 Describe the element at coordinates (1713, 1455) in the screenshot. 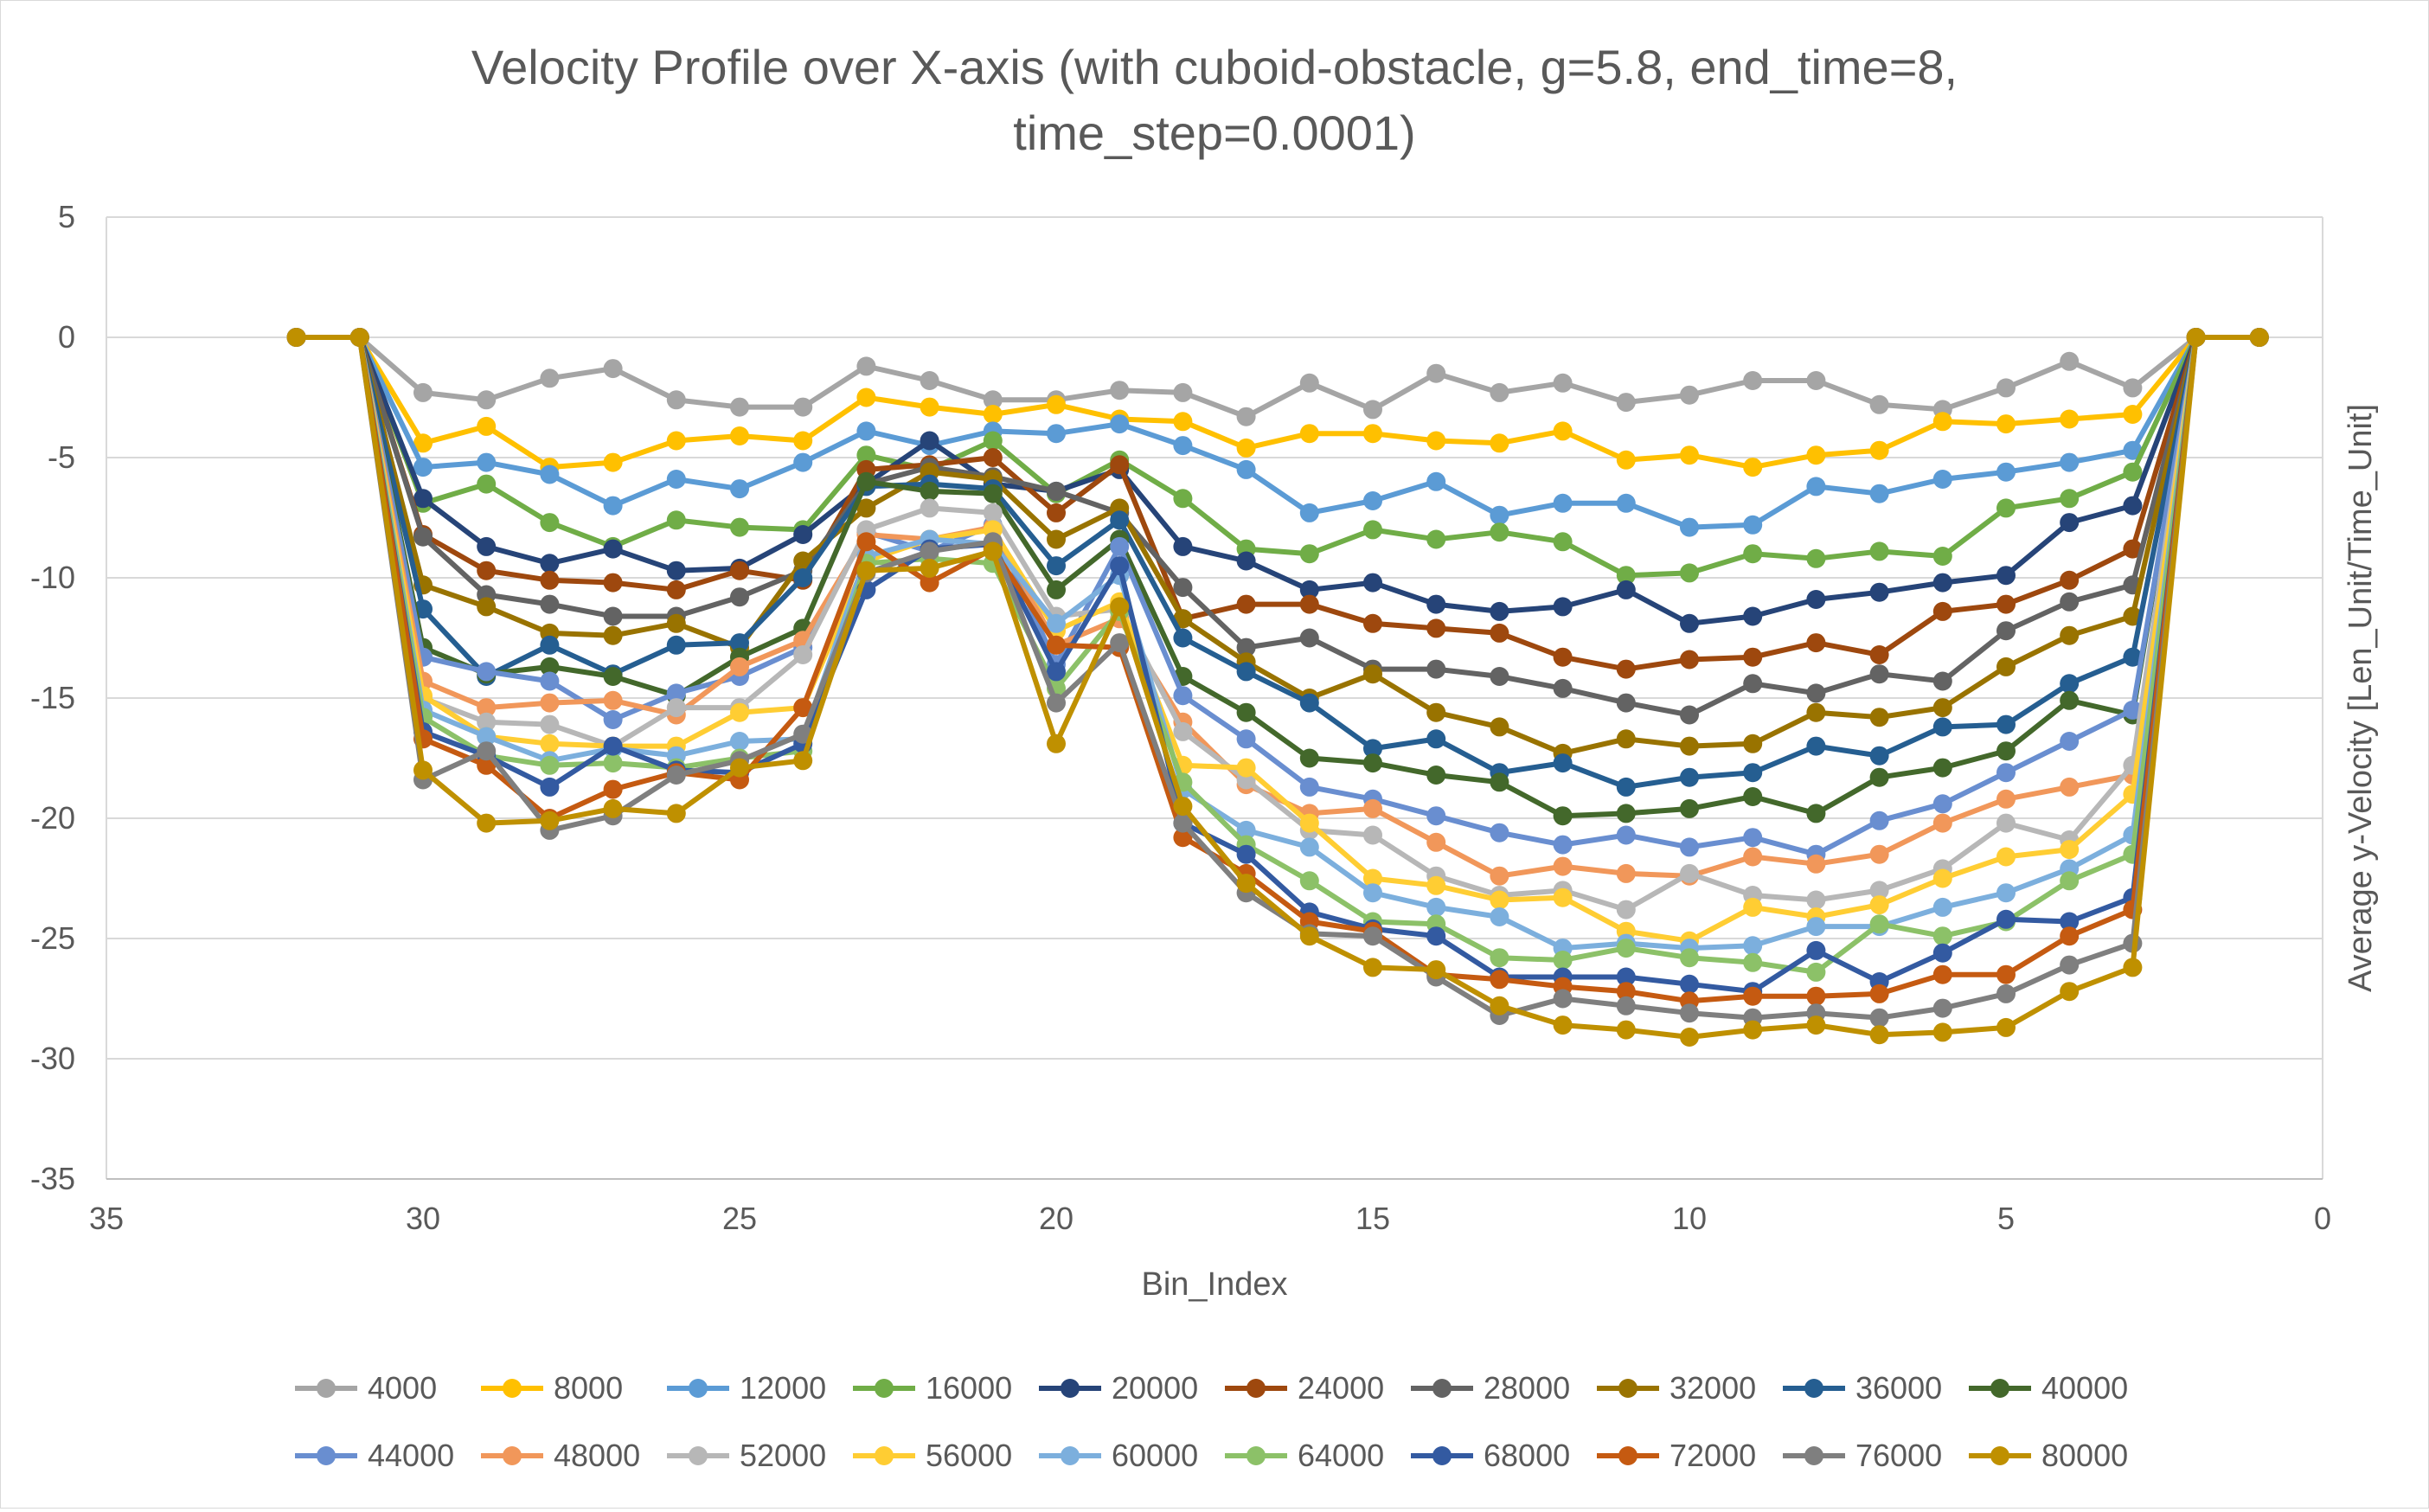

I see `legend-label: 72000` at that location.